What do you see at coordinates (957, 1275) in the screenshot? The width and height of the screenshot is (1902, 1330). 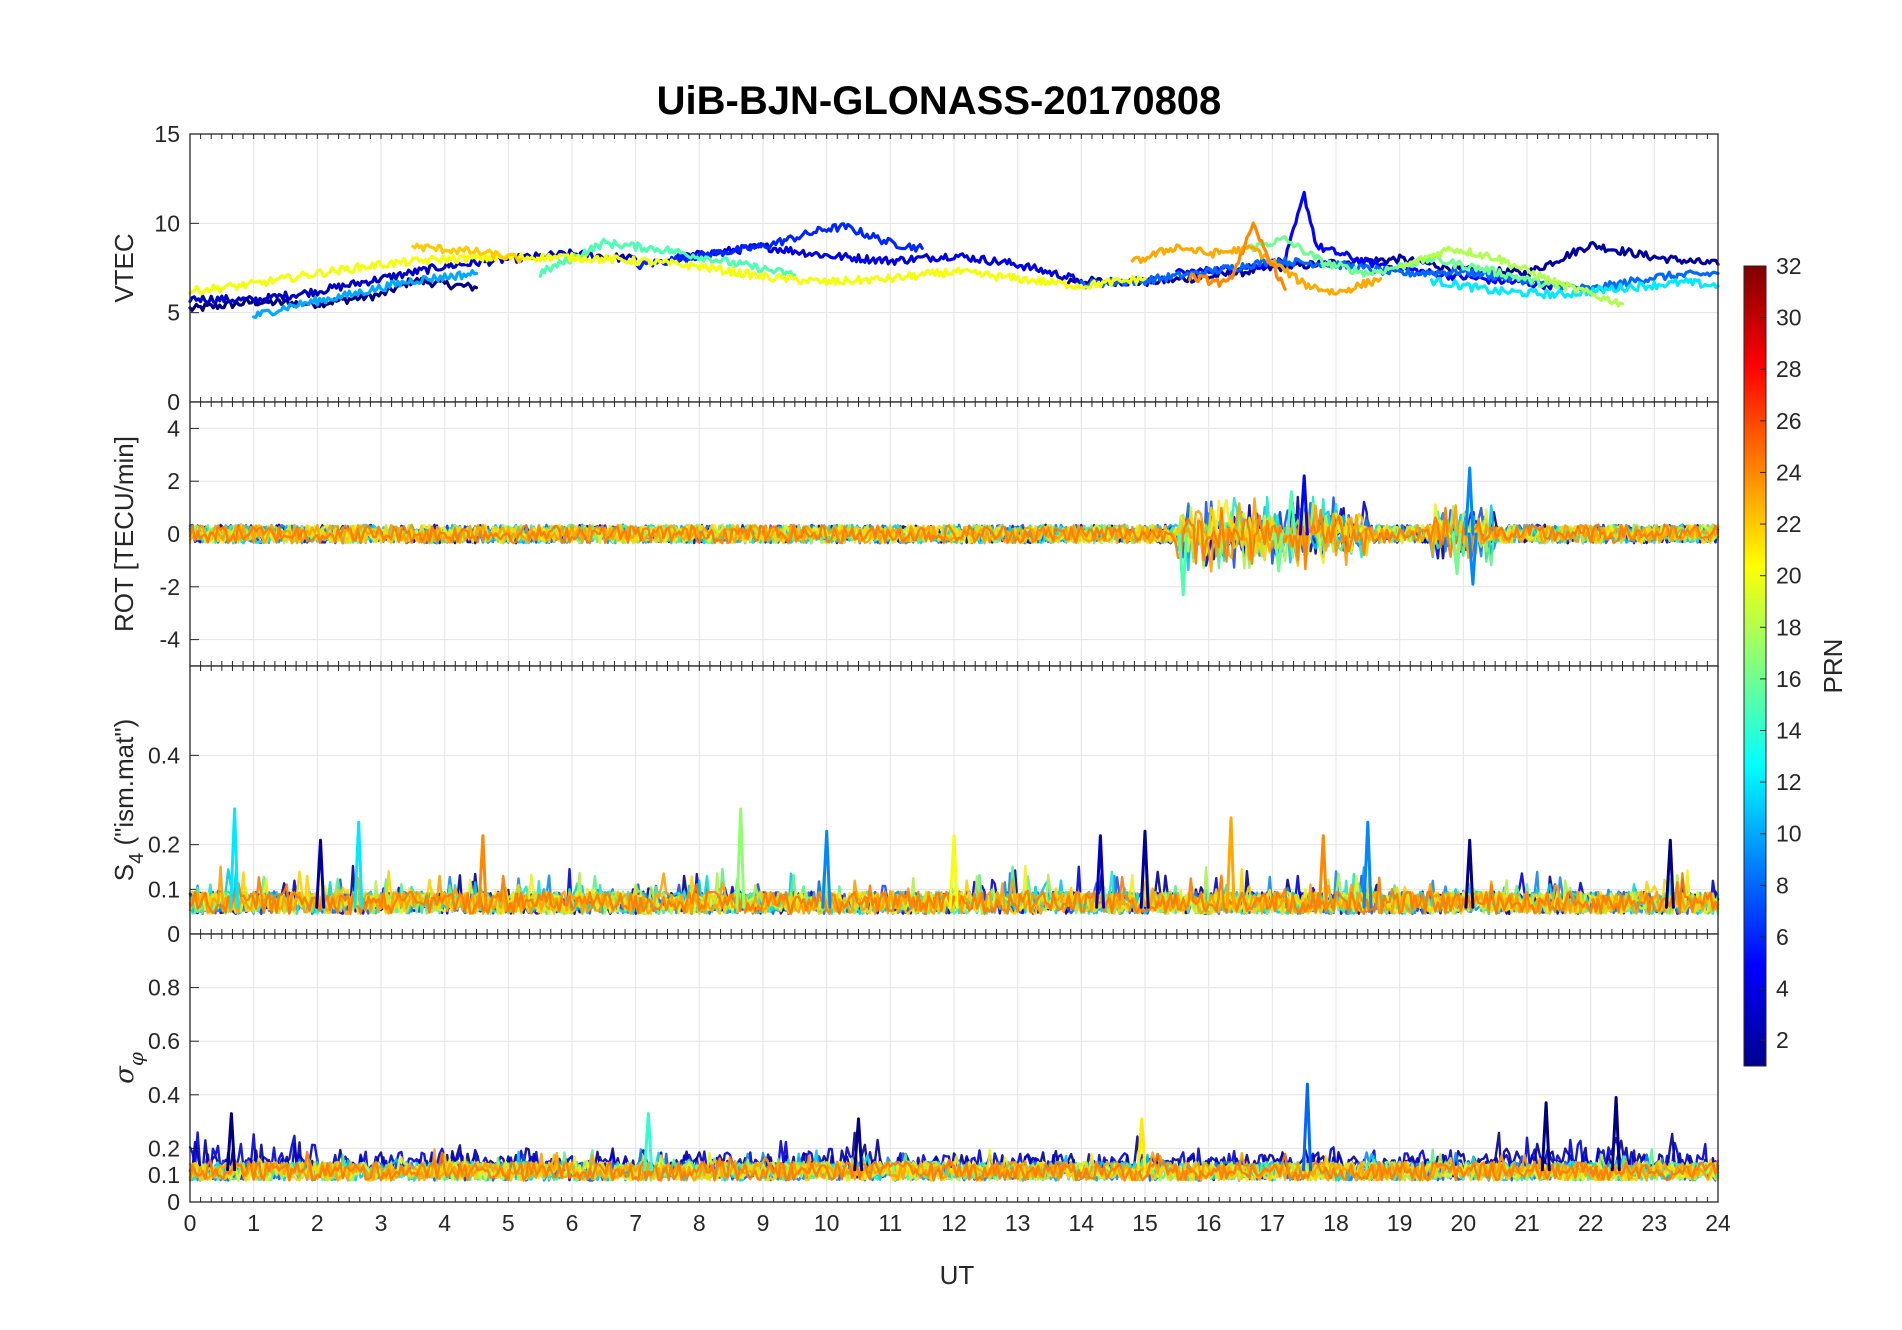 I see `x-axis-label: UT` at bounding box center [957, 1275].